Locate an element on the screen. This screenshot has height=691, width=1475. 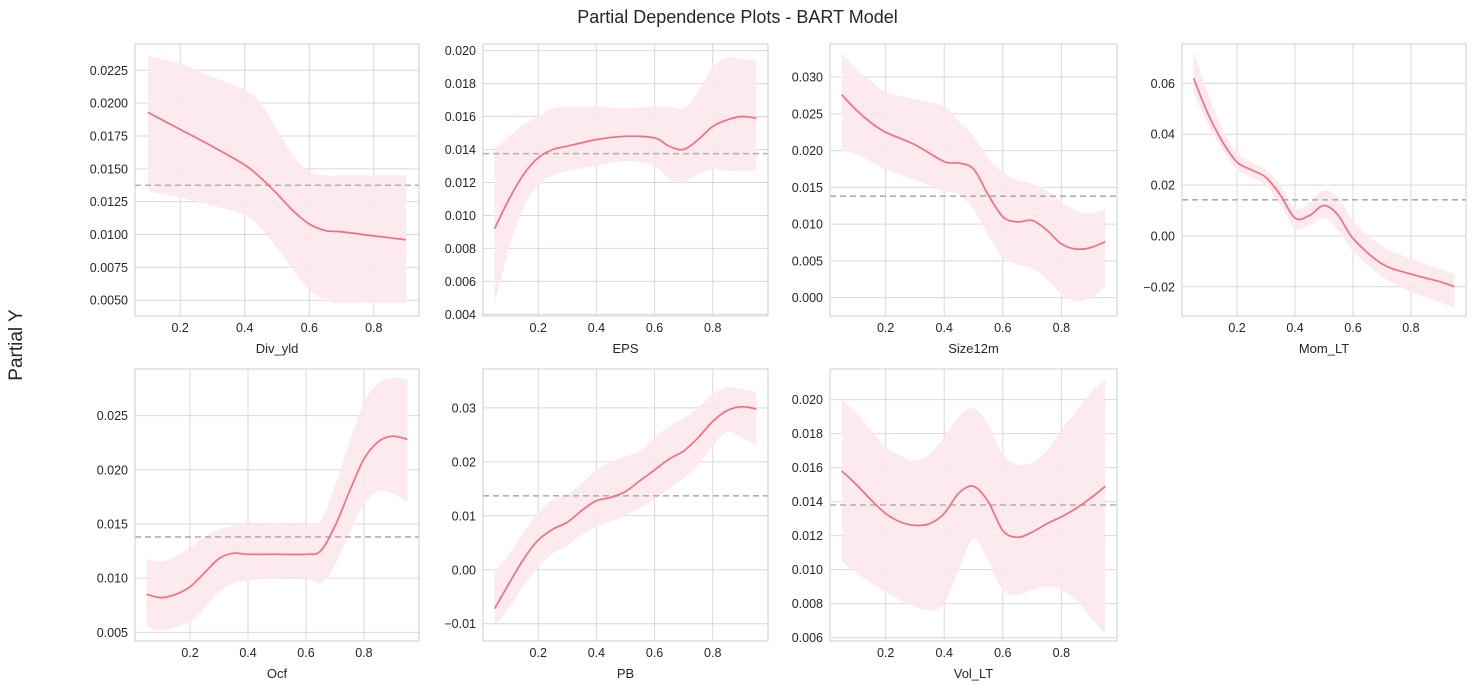
y-tick-label: 0.0175 is located at coordinates (109, 136).